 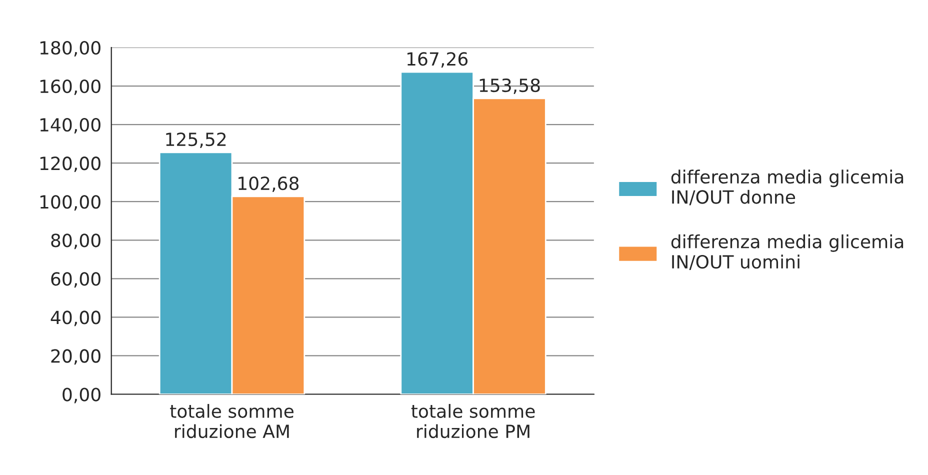 I want to click on y-tick-label: 20,00, so click(x=75, y=357).